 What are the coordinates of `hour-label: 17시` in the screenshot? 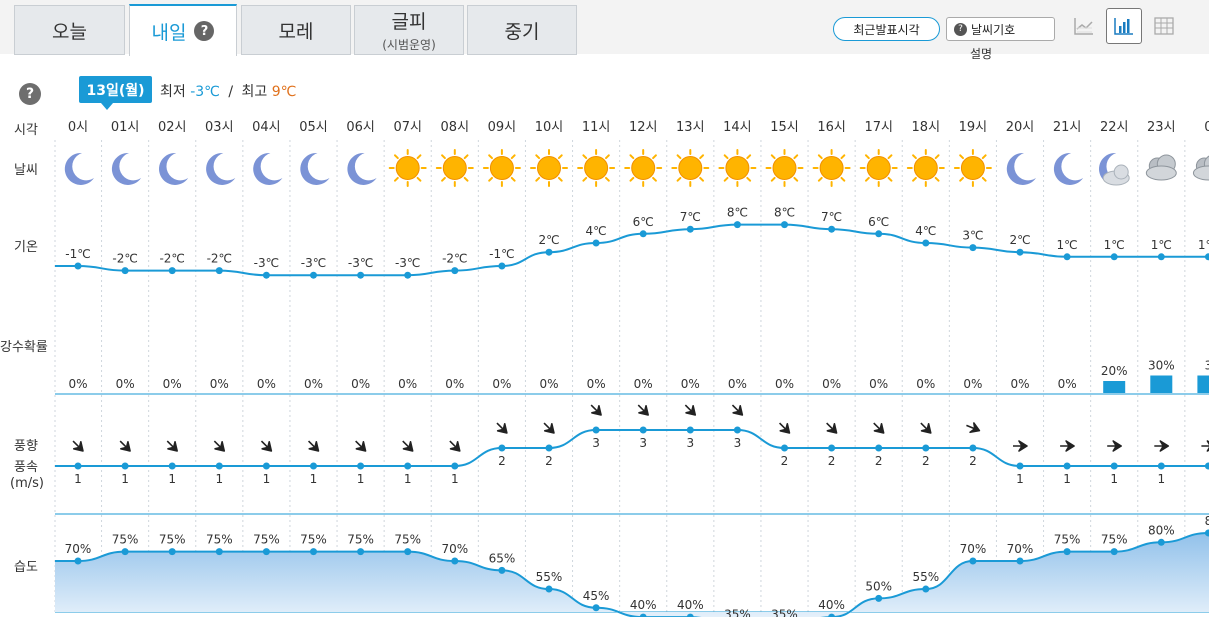 It's located at (878, 127).